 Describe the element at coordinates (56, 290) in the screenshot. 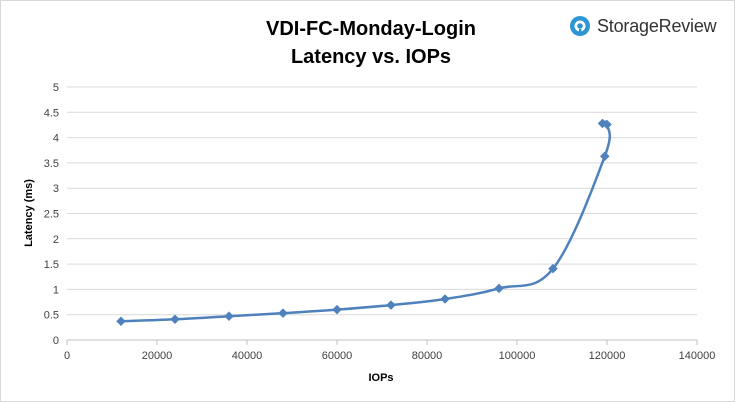

I see `y-tick-label: 1` at that location.